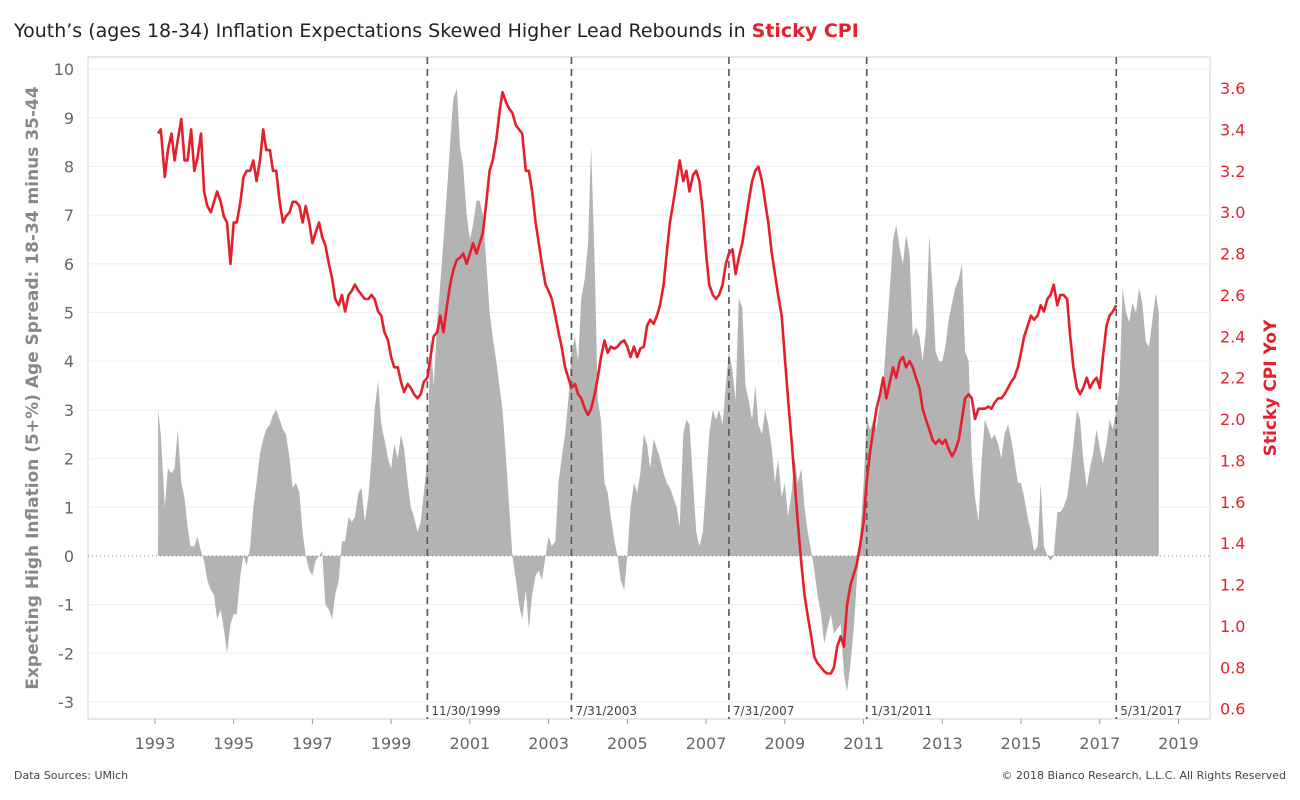 The width and height of the screenshot is (1300, 800). Describe the element at coordinates (805, 31) in the screenshot. I see `title-highlight: Sticky CPI` at that location.